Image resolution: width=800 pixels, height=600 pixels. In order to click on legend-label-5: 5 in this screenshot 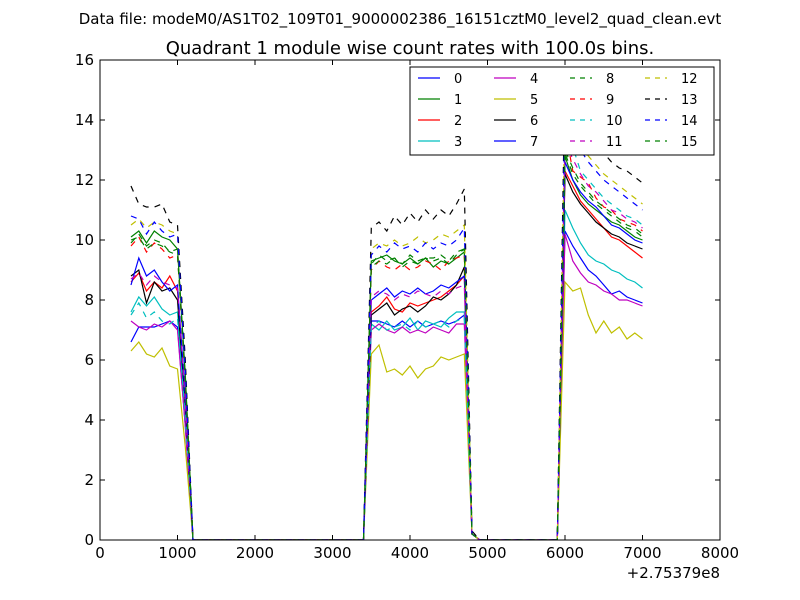, I will do `click(534, 100)`.